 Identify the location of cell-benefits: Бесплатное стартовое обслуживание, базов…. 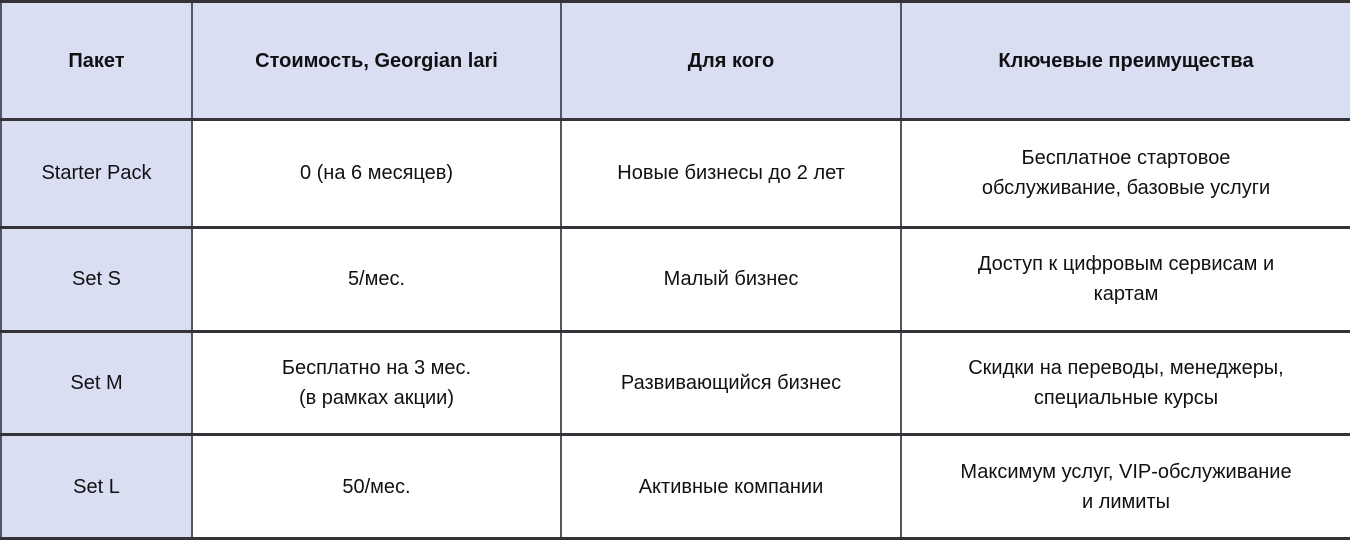
(1125, 173).